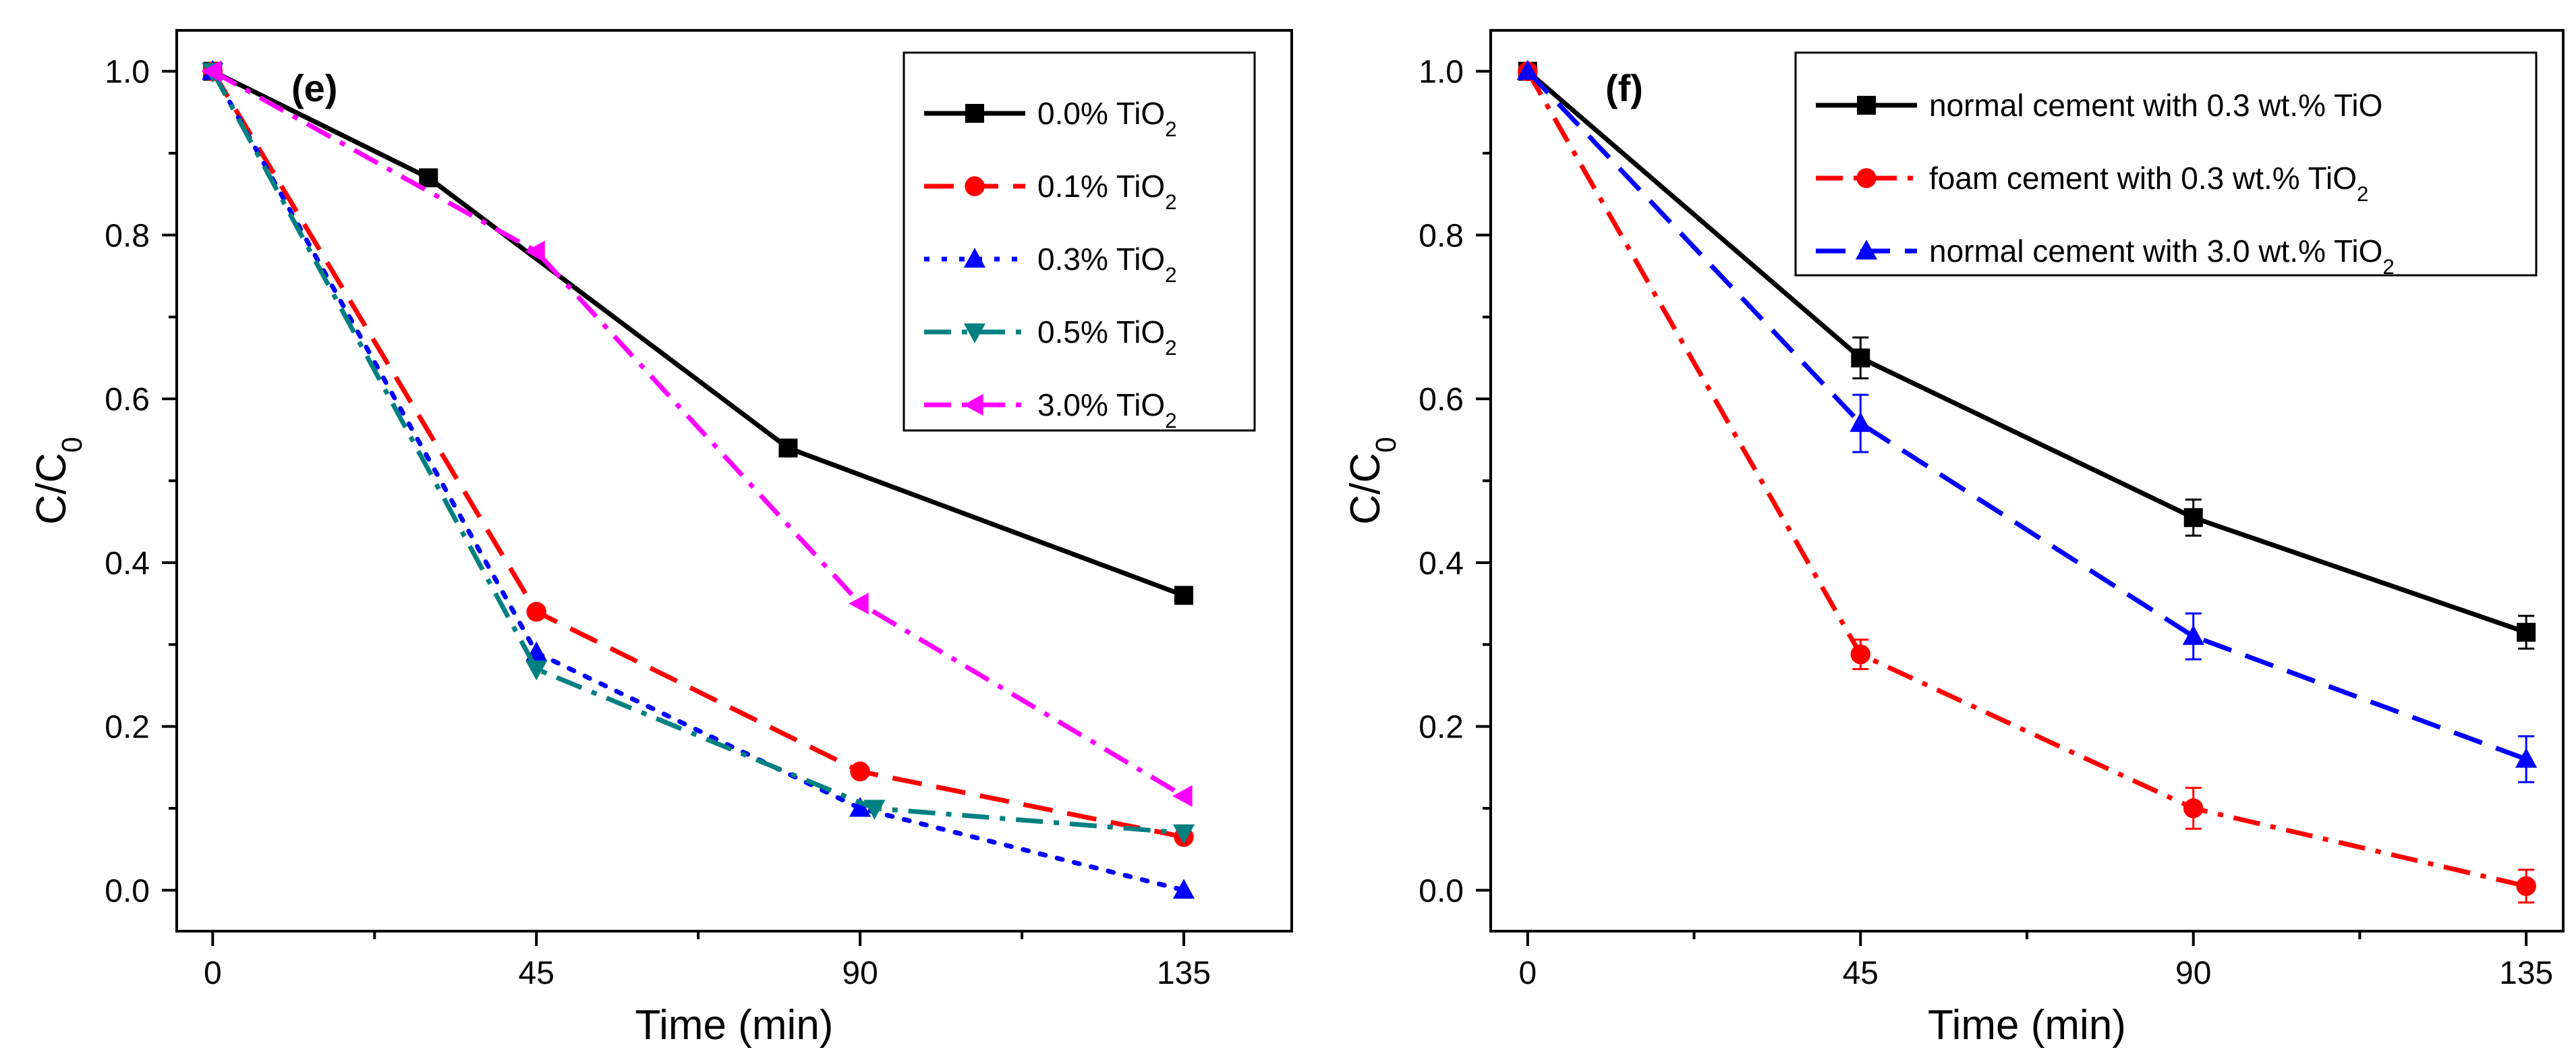  Describe the element at coordinates (2162, 256) in the screenshot. I see `legend-label: normal cement with 3.0 wt.% TiO2` at that location.